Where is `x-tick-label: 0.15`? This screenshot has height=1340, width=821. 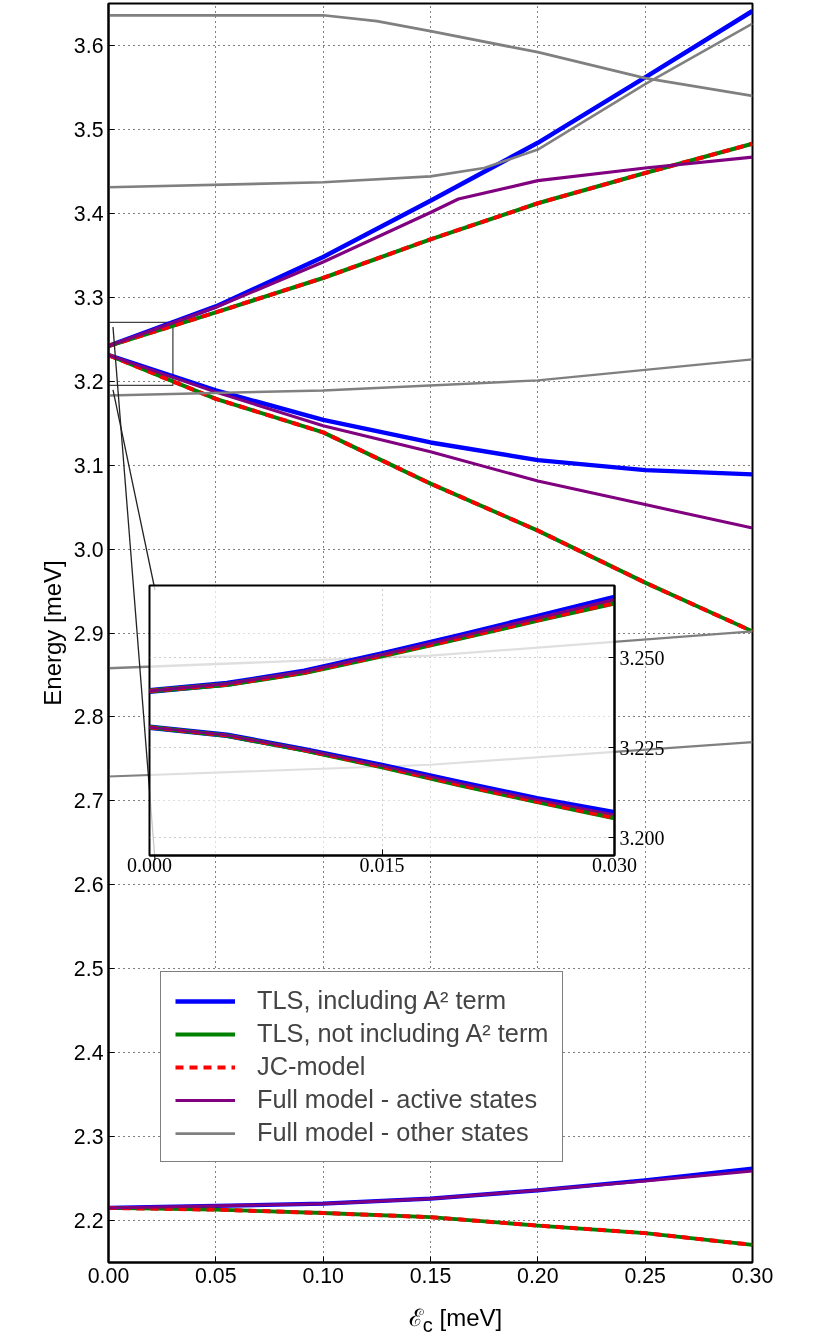
x-tick-label: 0.15 is located at coordinates (430, 1275).